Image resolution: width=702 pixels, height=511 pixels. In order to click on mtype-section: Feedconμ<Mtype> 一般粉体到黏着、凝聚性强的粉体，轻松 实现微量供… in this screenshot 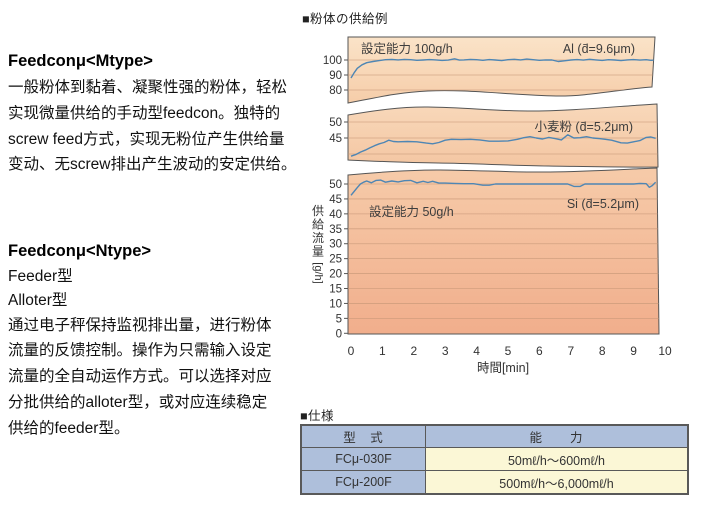, I will do `click(156, 114)`.